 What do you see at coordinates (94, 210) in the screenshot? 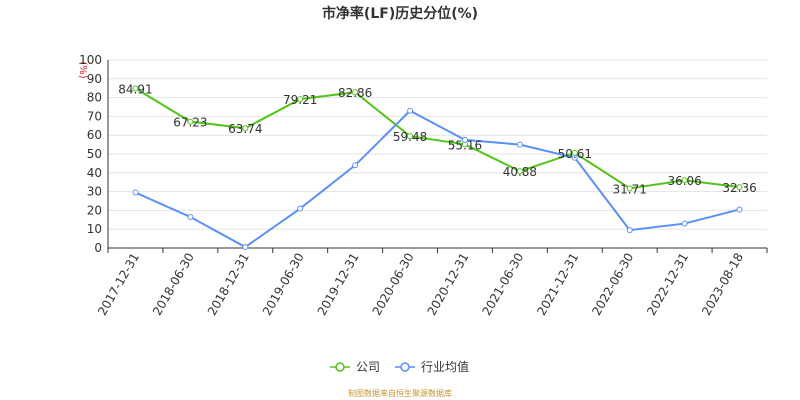
I see `y-tick-label: 20` at bounding box center [94, 210].